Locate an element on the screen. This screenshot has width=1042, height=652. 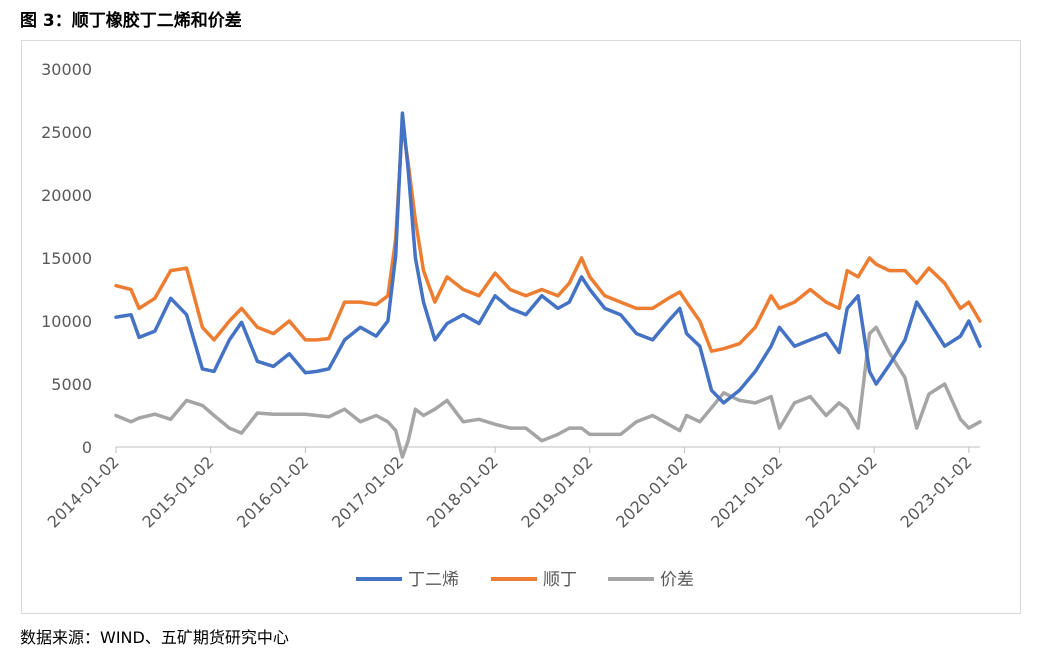
legend-label-butadiene: 丁二烯 is located at coordinates (433, 580).